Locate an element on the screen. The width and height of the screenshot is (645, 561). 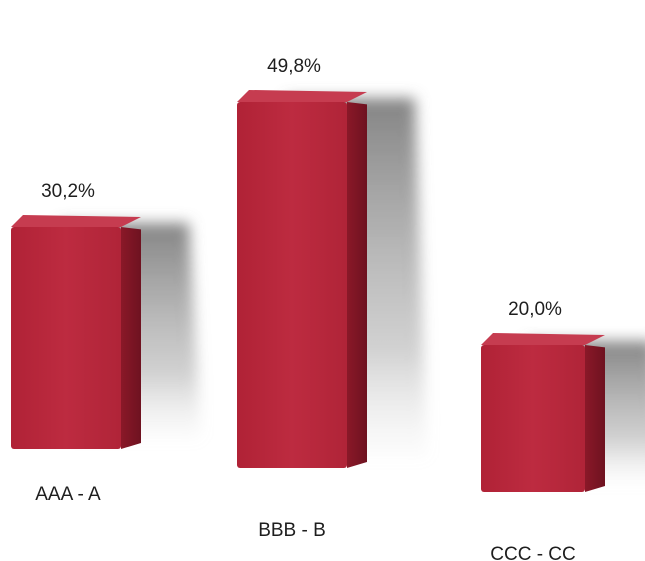
value-label: 30,2% is located at coordinates (68, 191).